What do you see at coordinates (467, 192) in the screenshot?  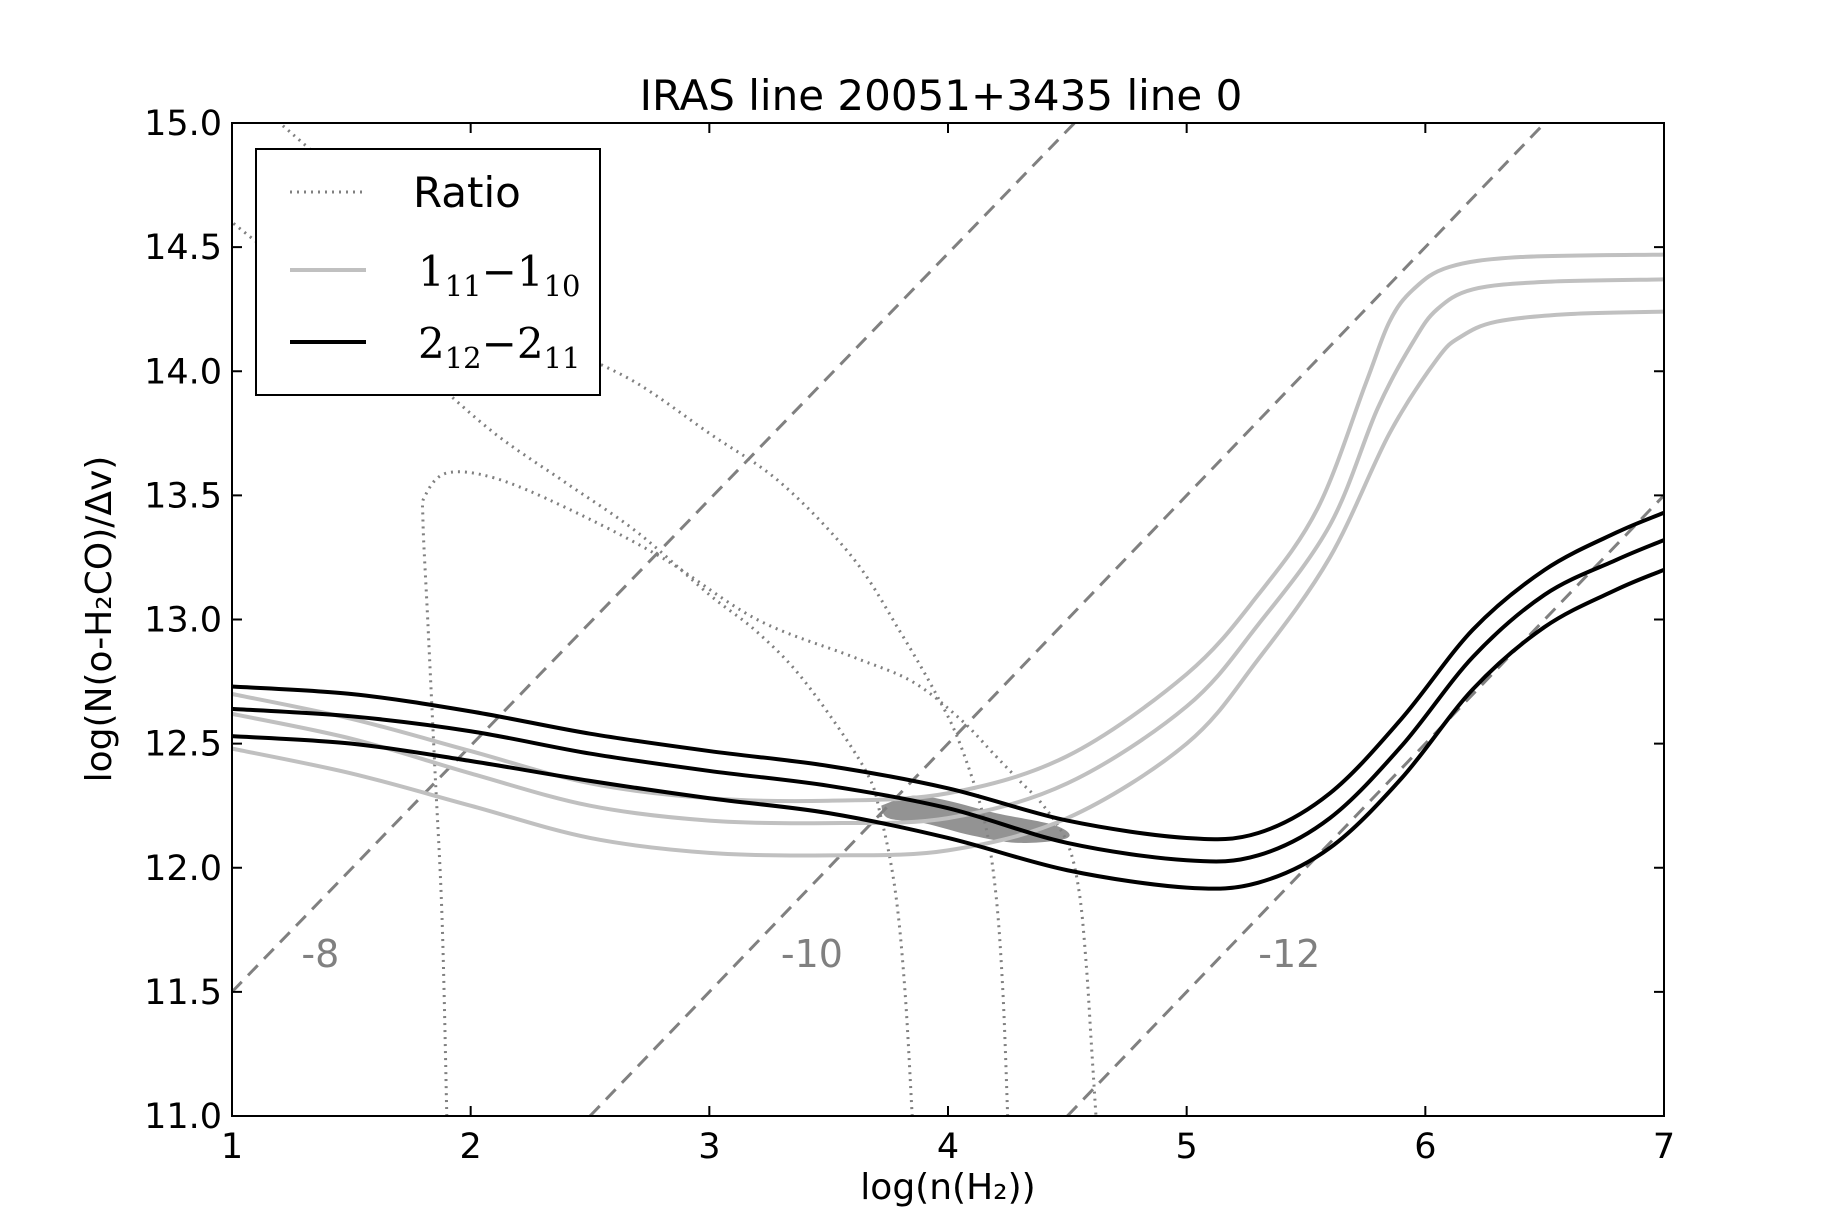 I see `legend-label-ratio: Ratio` at bounding box center [467, 192].